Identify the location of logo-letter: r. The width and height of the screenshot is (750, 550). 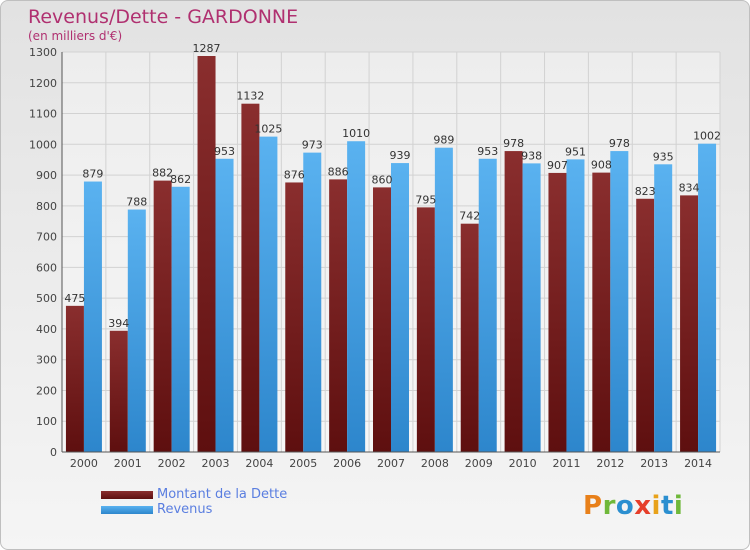
(609, 506).